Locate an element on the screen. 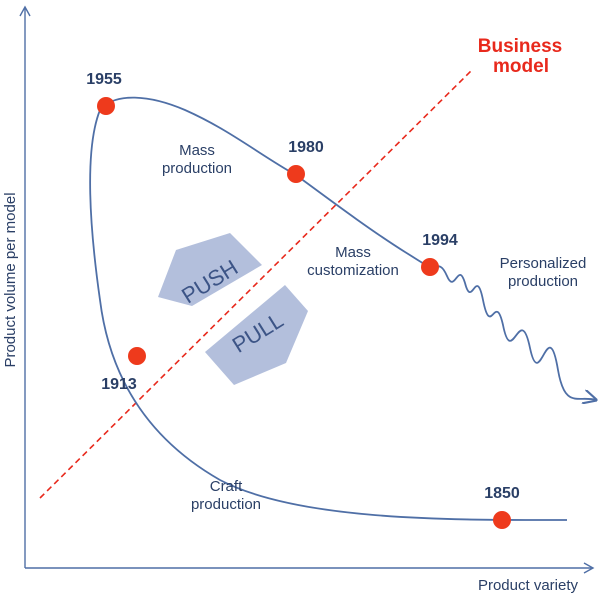  business-model-label-line2: model is located at coordinates (521, 66).